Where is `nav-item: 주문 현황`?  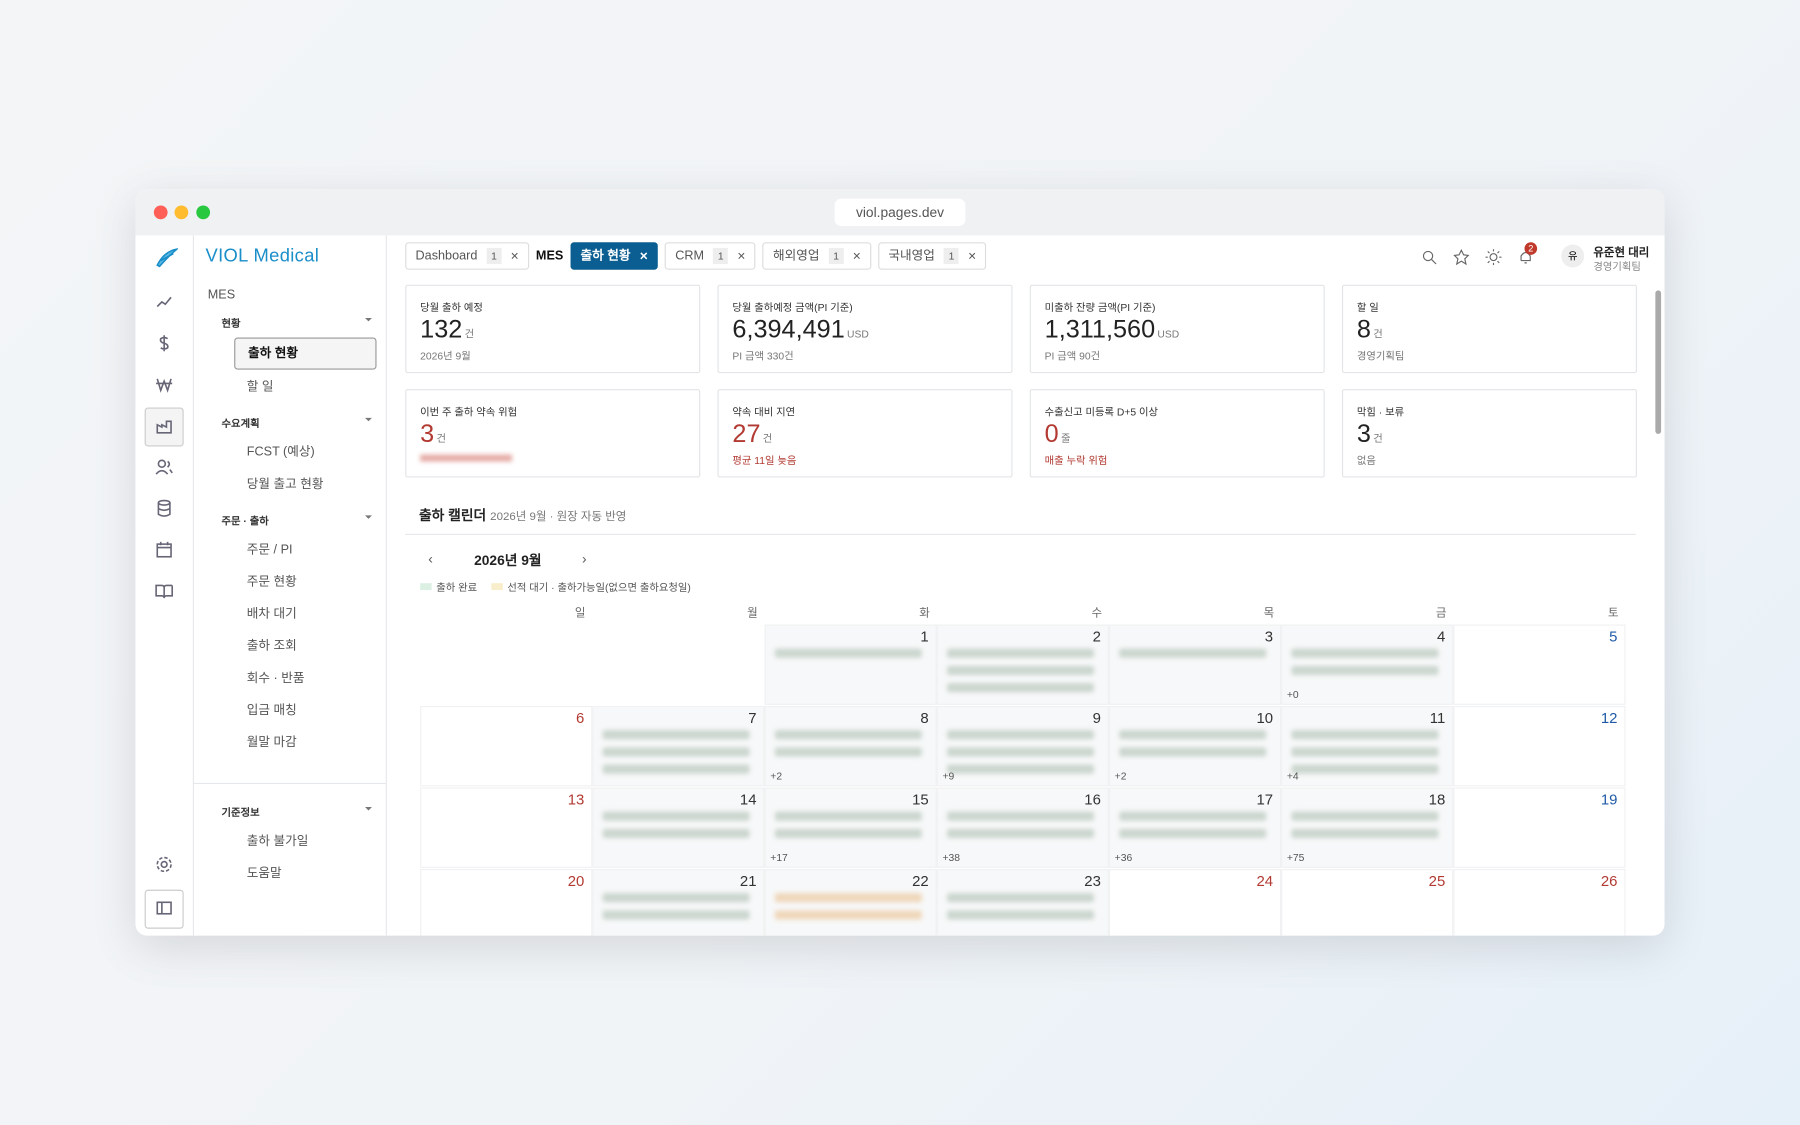
nav-item: 주문 현황 is located at coordinates (271, 582).